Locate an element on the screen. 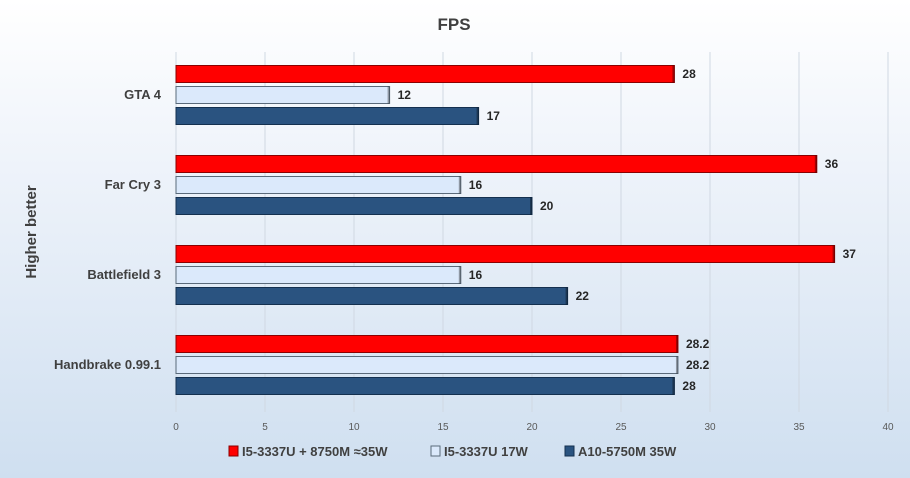 The image size is (910, 478). x-tick-label: 25 is located at coordinates (621, 427).